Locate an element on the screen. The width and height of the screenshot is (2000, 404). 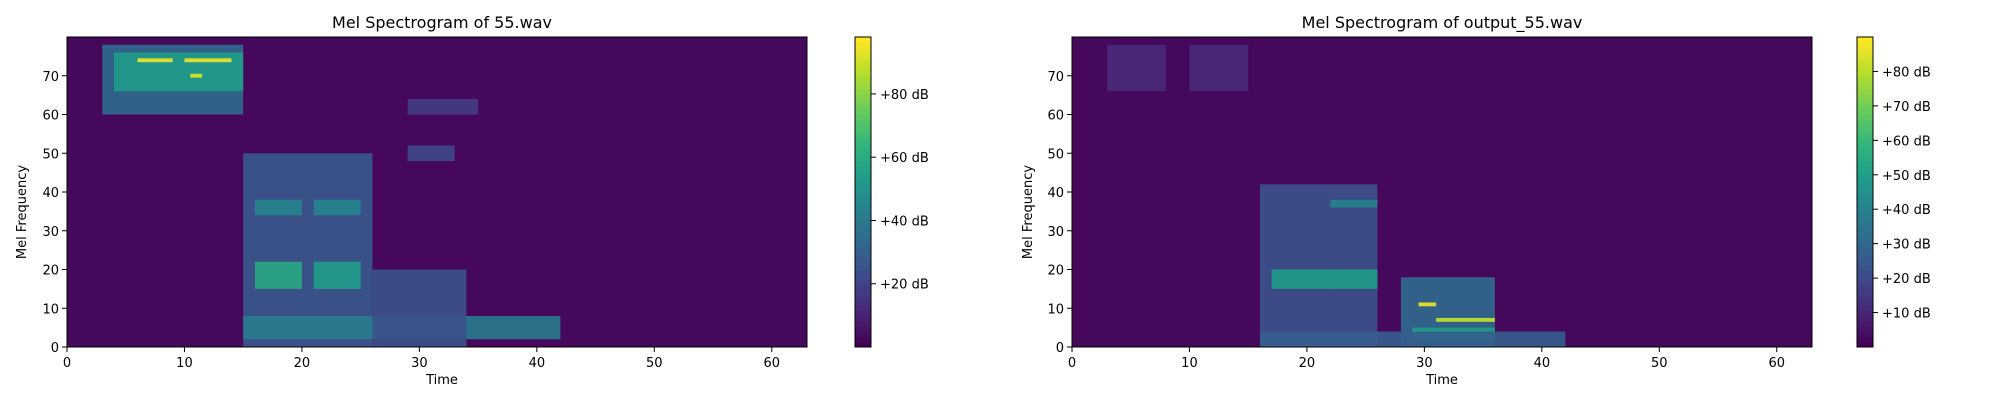
y-tick-label: 70 is located at coordinates (1055, 77).